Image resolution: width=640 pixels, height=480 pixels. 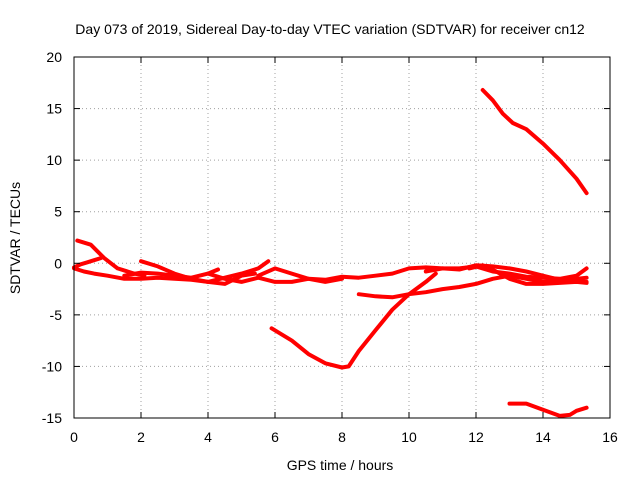 What do you see at coordinates (56, 315) in the screenshot?
I see `y-tick-label: -5` at bounding box center [56, 315].